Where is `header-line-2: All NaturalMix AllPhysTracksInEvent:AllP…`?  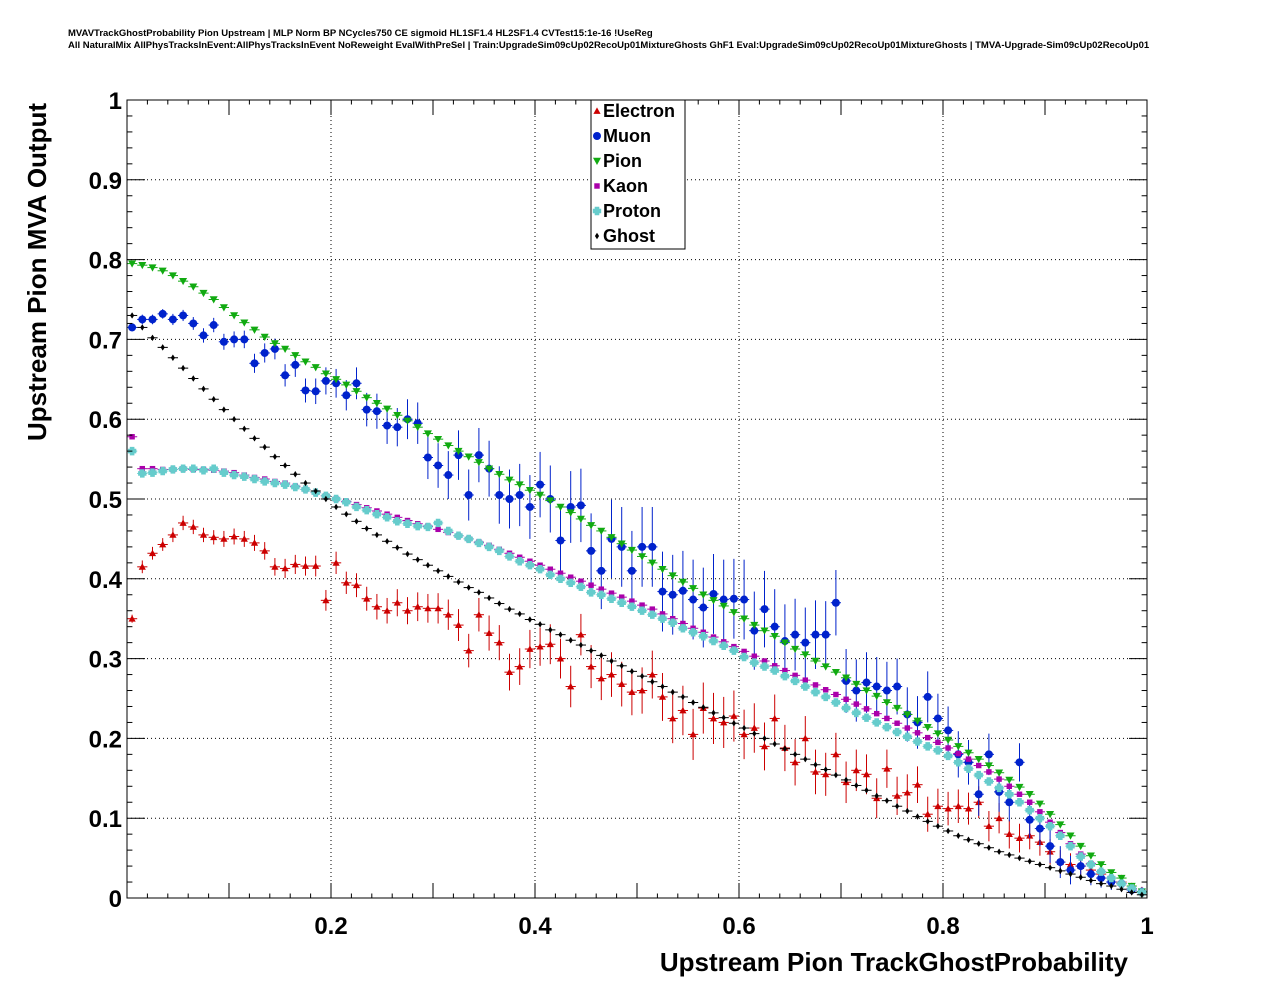 header-line-2: All NaturalMix AllPhysTracksInEvent:AllP… is located at coordinates (609, 45).